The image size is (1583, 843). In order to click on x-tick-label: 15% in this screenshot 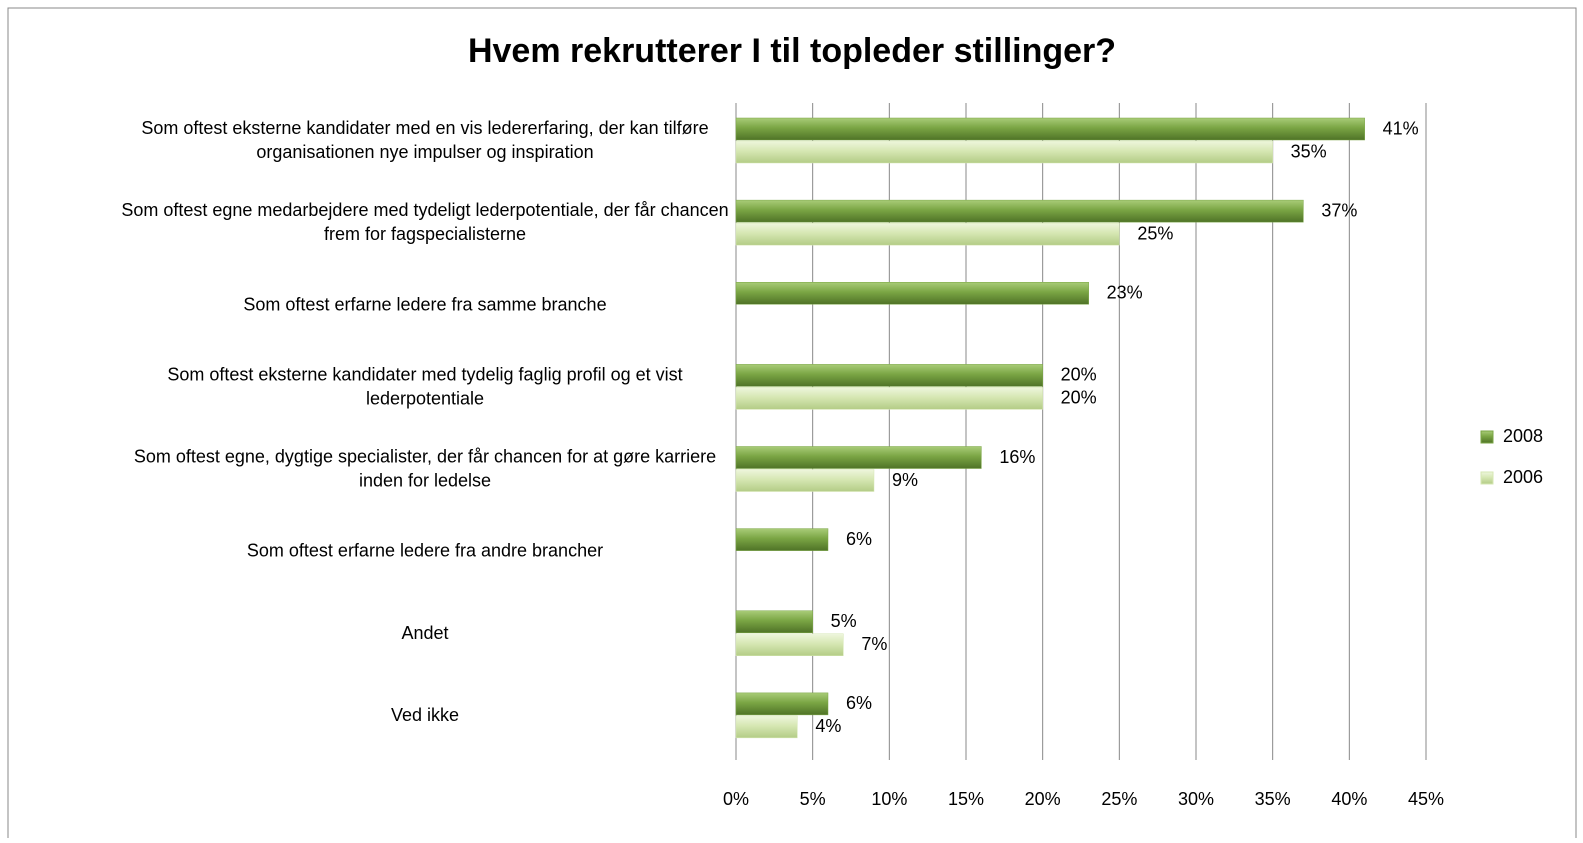, I will do `click(966, 799)`.